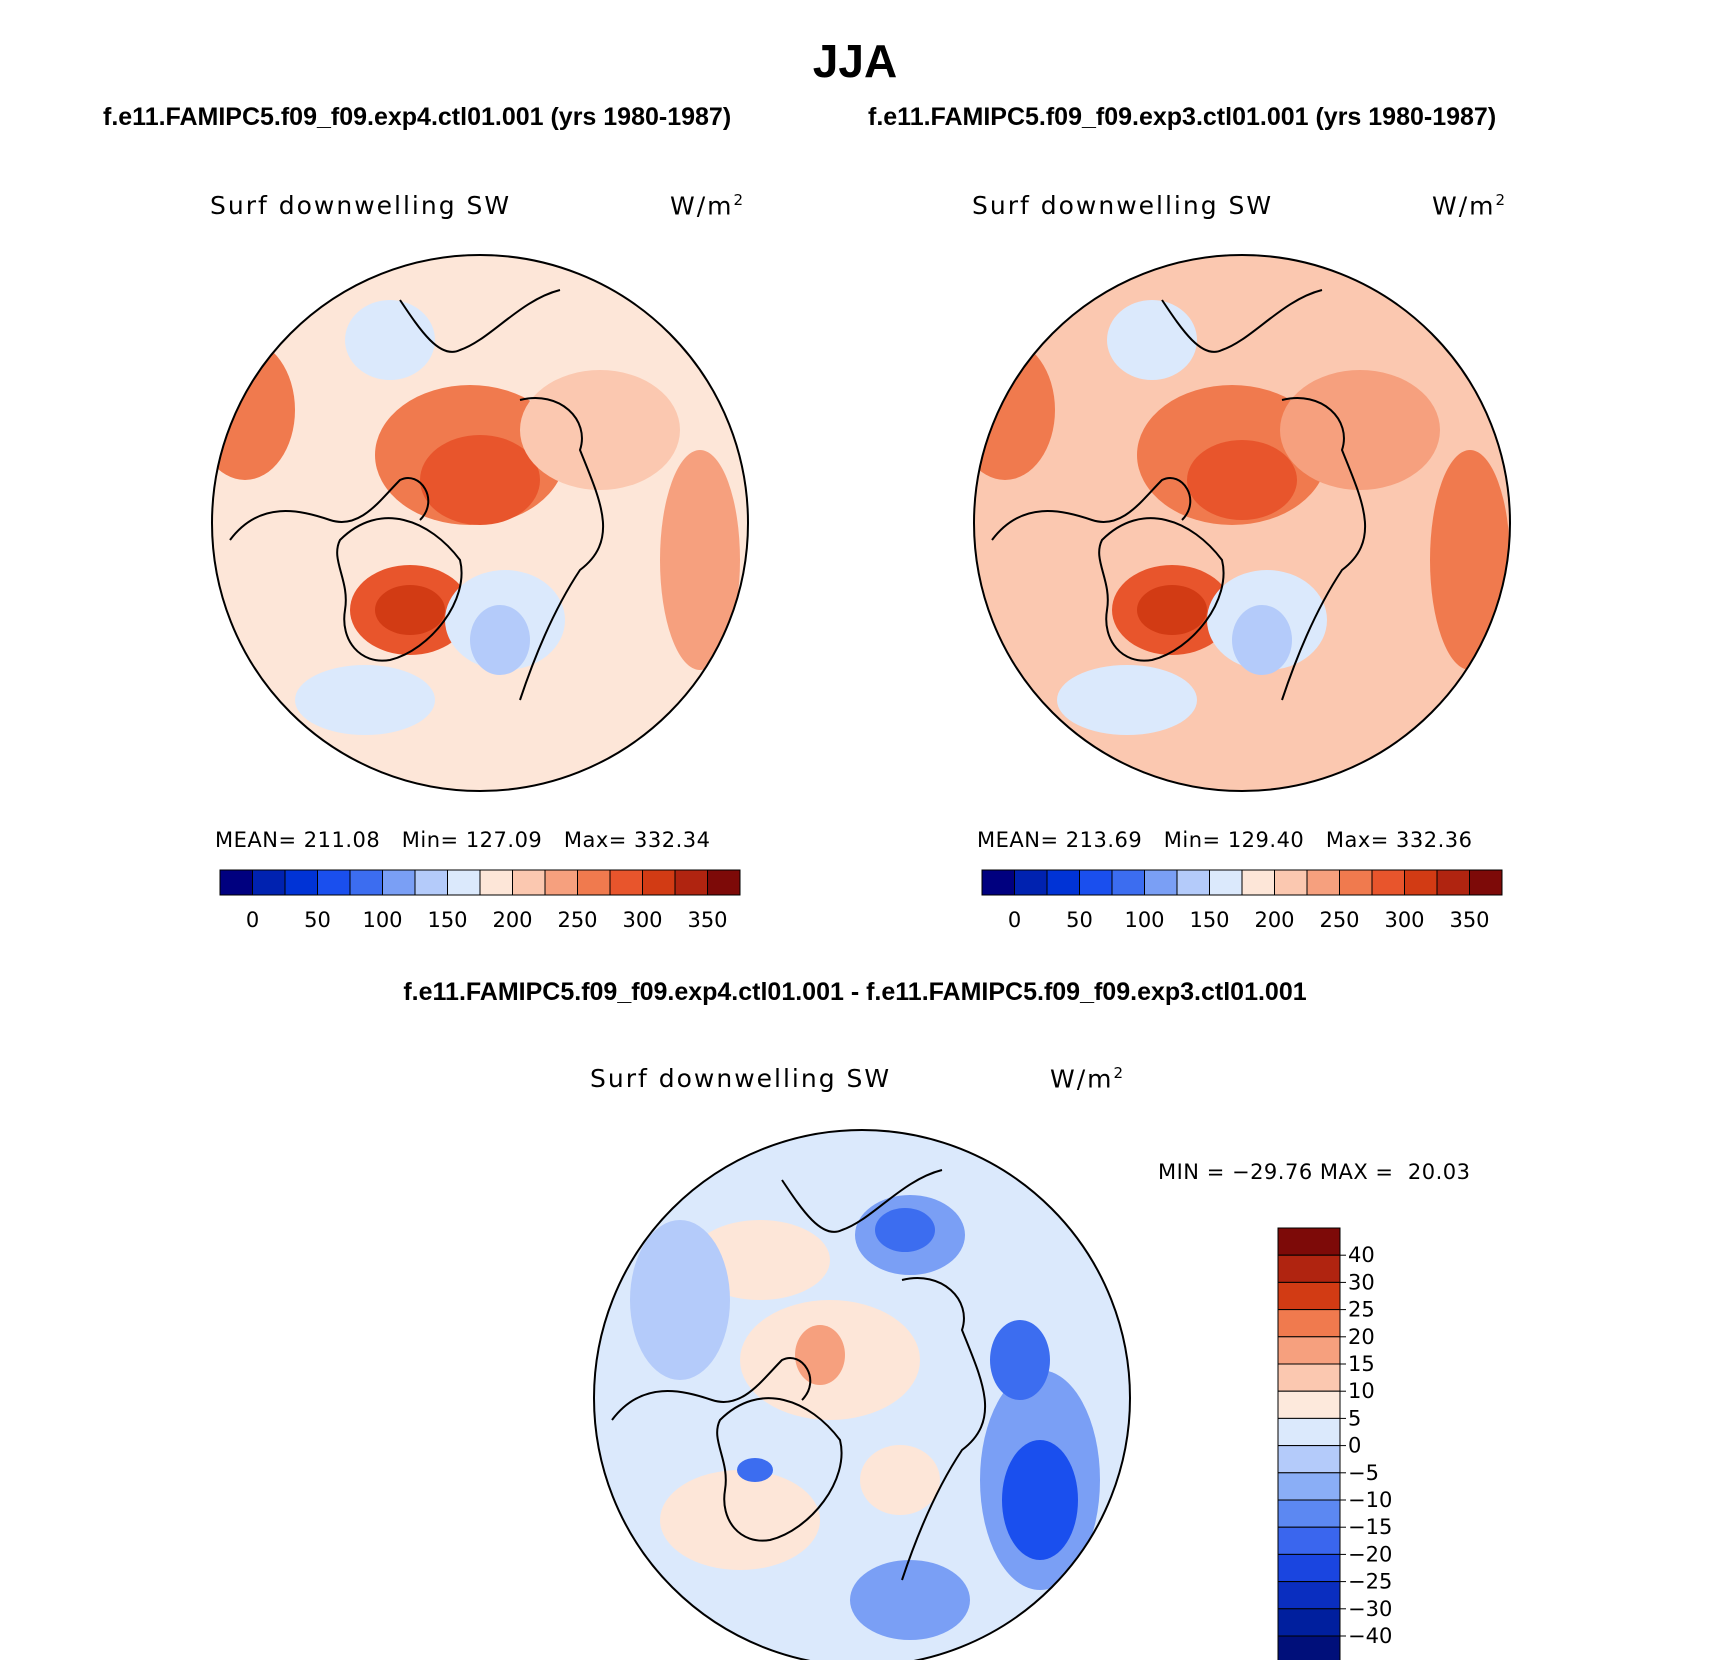  What do you see at coordinates (512, 920) in the screenshot?
I see `left-colorbar-tick-label: 200` at bounding box center [512, 920].